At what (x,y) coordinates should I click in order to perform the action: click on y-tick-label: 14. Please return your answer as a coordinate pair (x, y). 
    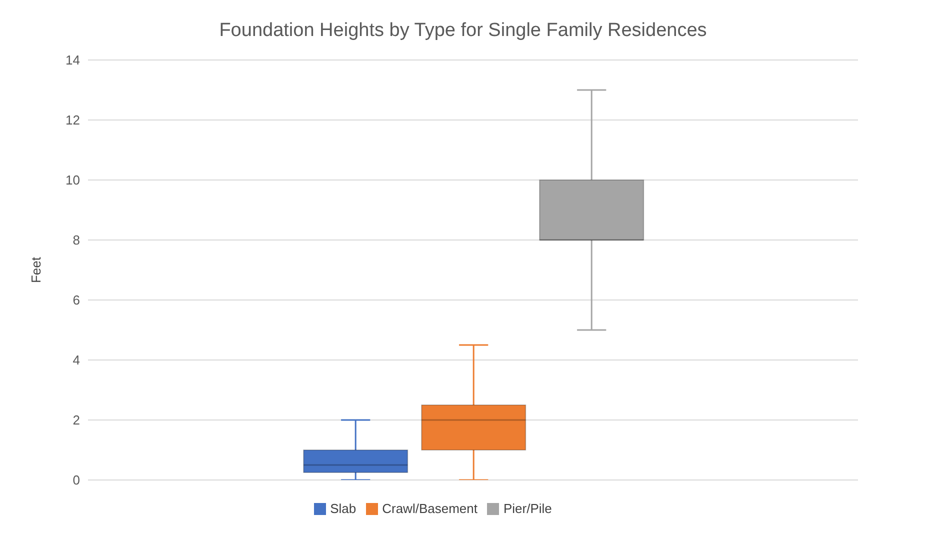
    Looking at the image, I should click on (73, 60).